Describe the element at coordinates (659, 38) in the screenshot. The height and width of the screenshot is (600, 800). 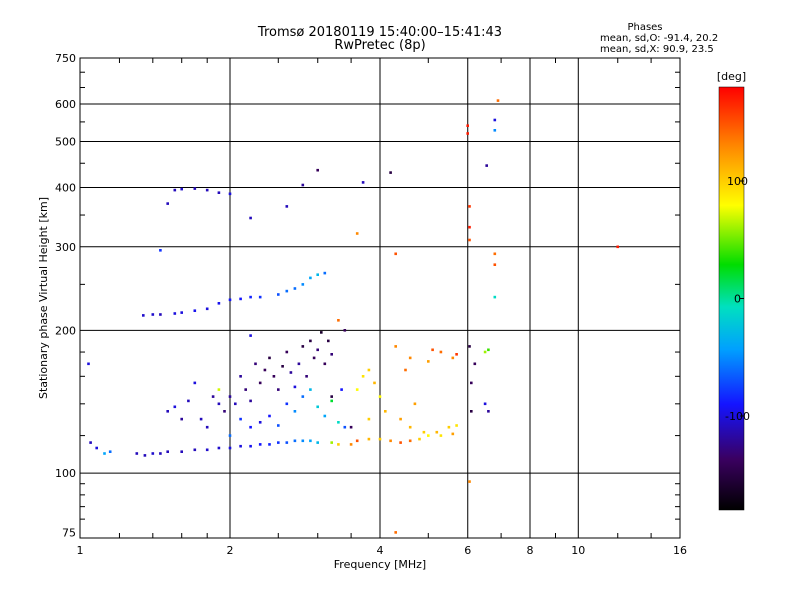
I see `phase-info-o-line: mean, sd,O: -91.4, 20.2` at that location.